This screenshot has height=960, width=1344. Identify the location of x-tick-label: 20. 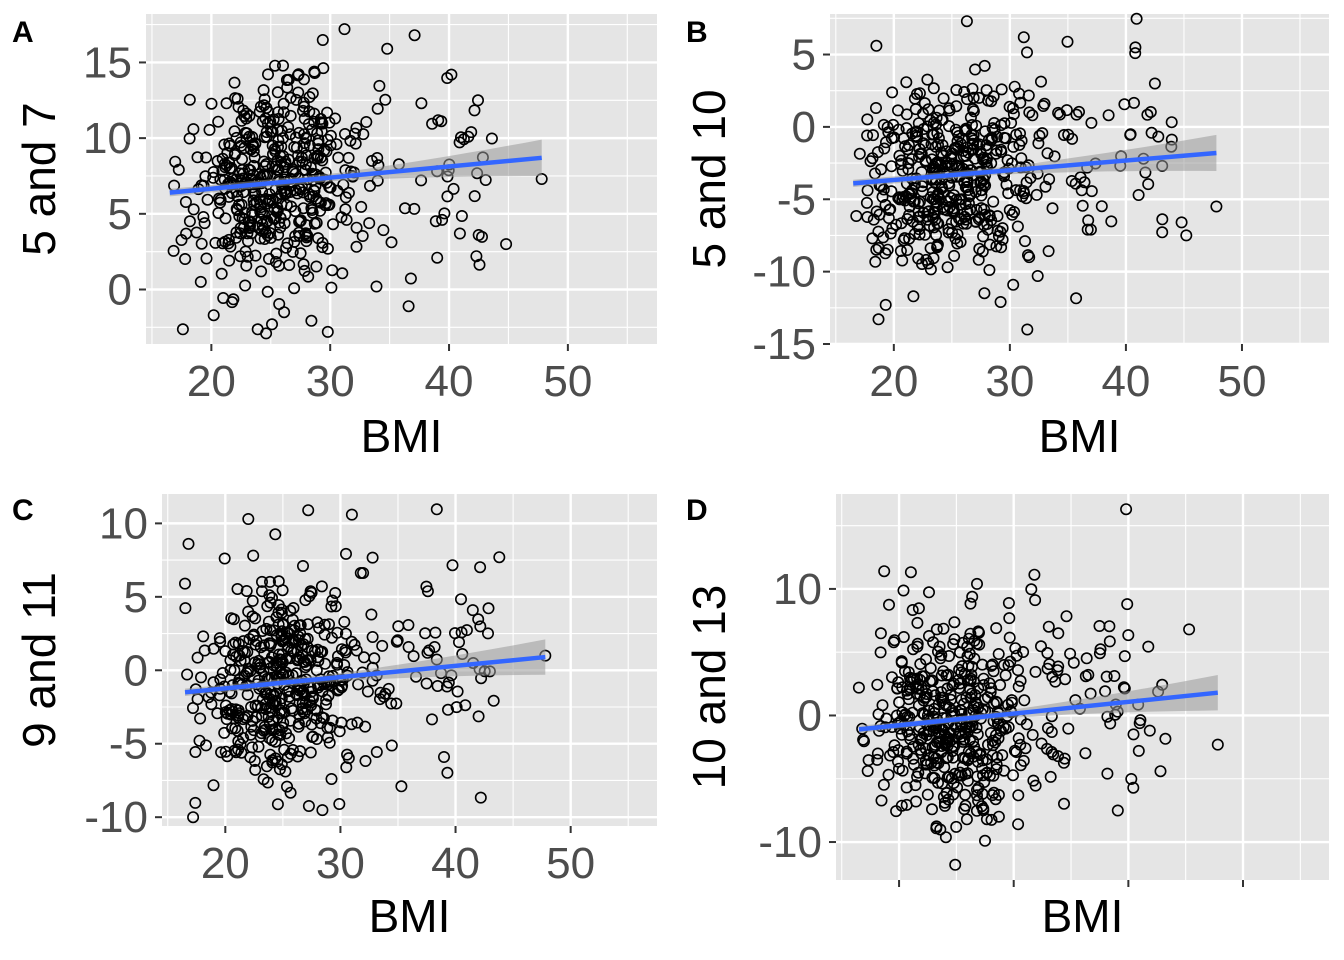
(211, 381).